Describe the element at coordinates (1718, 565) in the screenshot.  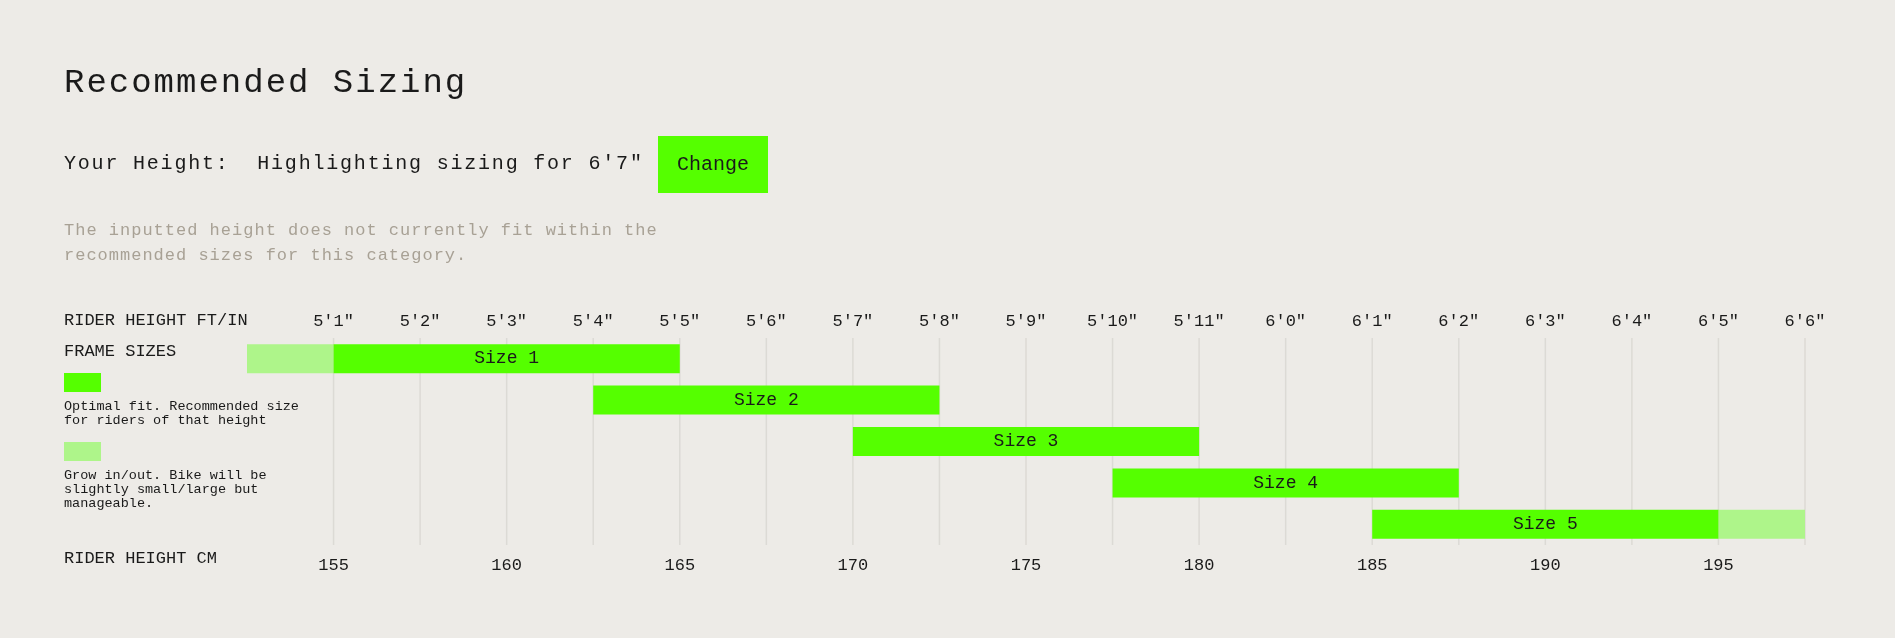
I see `x-tick-label: 195` at that location.